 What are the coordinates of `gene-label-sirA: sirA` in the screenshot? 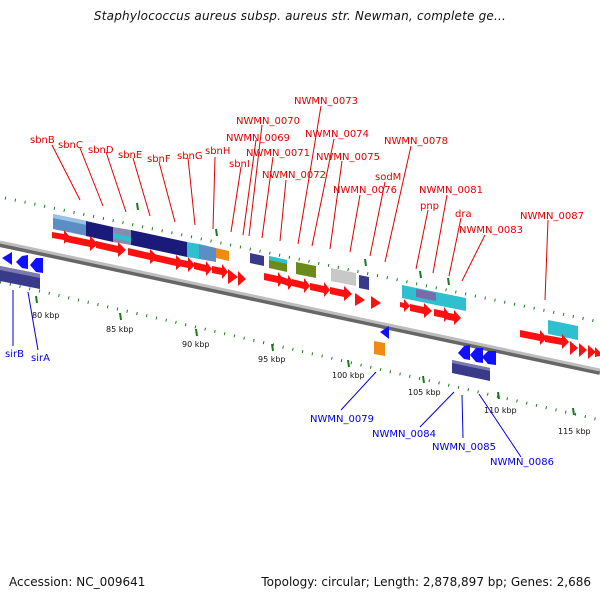 It's located at (40, 358).